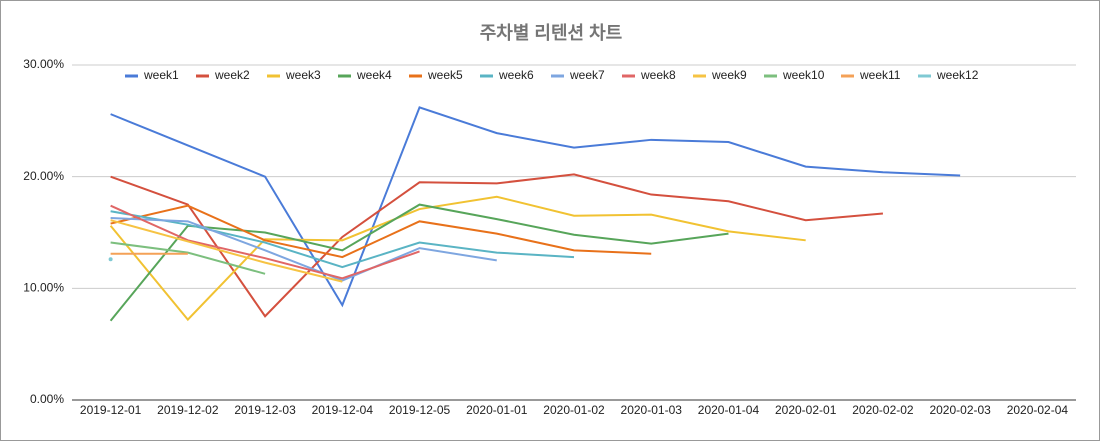  What do you see at coordinates (497, 410) in the screenshot?
I see `x-tick-label: 2020-01-01` at bounding box center [497, 410].